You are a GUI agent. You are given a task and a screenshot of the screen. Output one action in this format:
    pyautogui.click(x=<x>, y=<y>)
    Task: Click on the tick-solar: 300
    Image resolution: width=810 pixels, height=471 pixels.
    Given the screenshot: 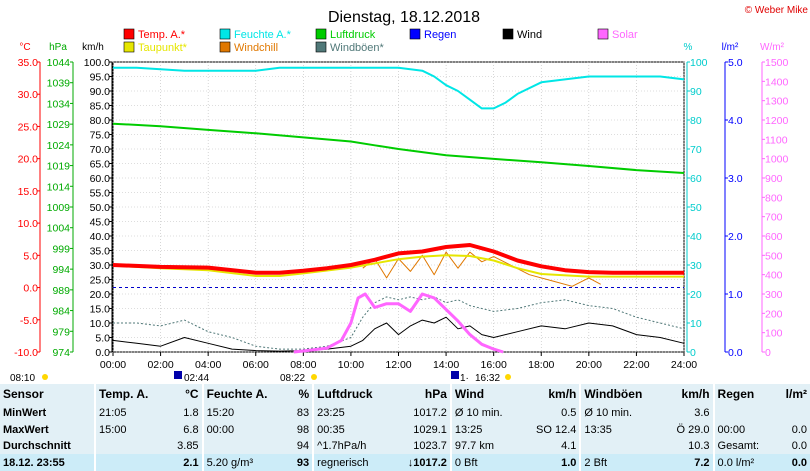 What is the action you would take?
    pyautogui.click(x=774, y=295)
    